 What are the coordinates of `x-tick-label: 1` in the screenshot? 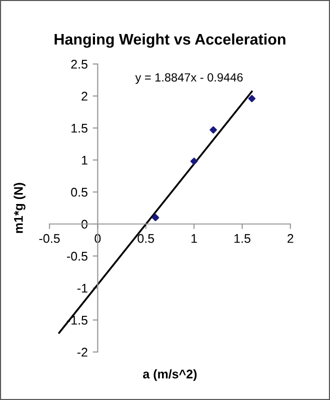 It's located at (194, 238).